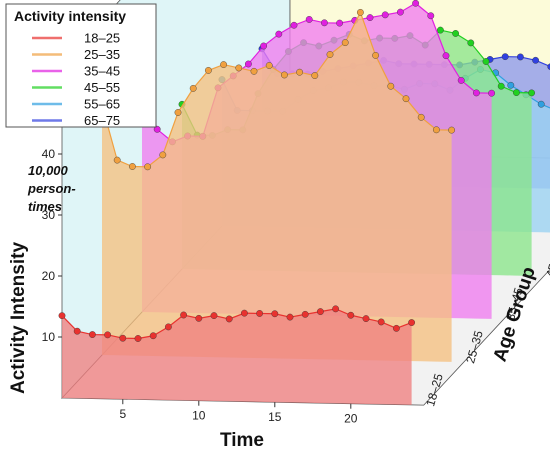 The image size is (550, 450). What do you see at coordinates (49, 154) in the screenshot?
I see `y-tick-label: 40` at bounding box center [49, 154].